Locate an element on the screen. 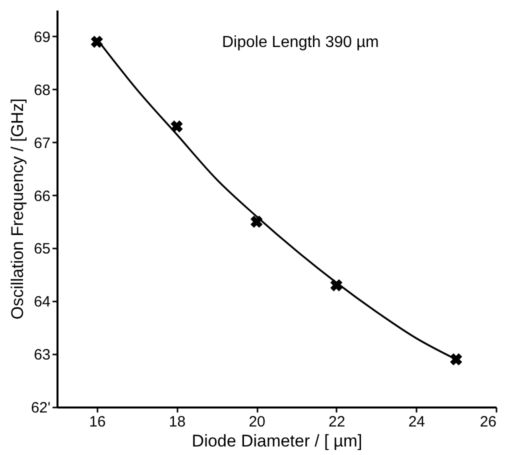  y-tick-label: 68 is located at coordinates (42, 90).